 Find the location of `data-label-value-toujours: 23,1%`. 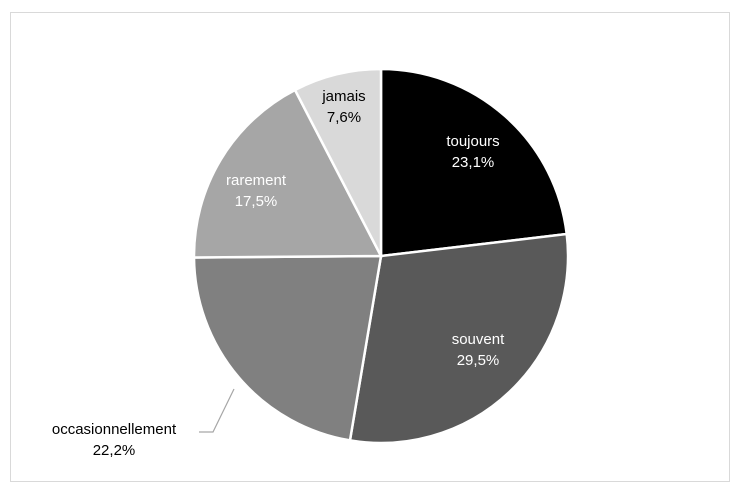

data-label-value-toujours: 23,1% is located at coordinates (473, 162).